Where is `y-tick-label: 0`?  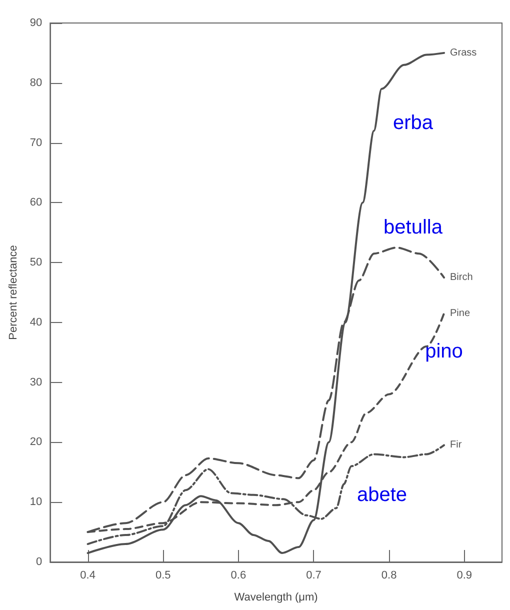
y-tick-label: 0 is located at coordinates (39, 562).